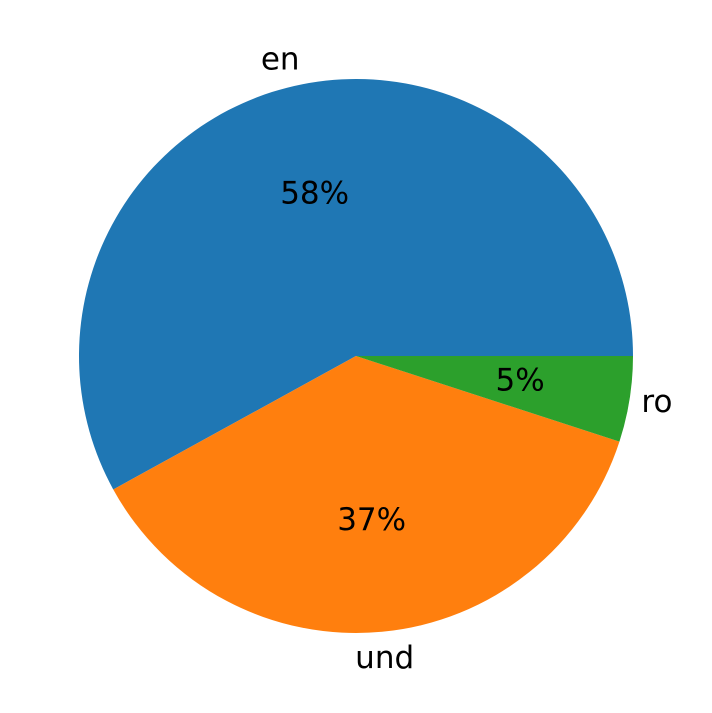  Describe the element at coordinates (520, 380) in the screenshot. I see `value-label: 5%` at that location.